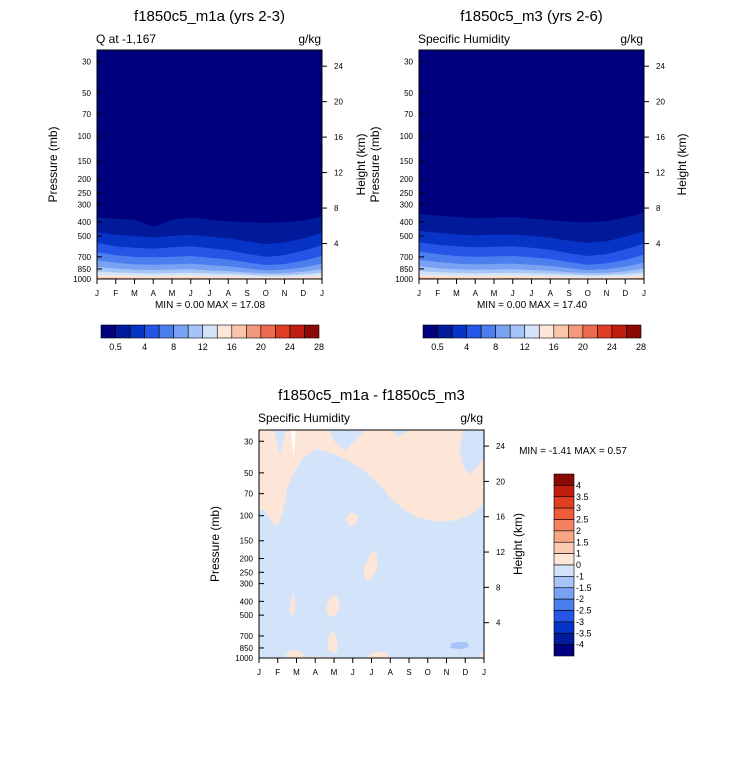  Describe the element at coordinates (584, 611) in the screenshot. I see `colorbar-label: -2.5` at that location.